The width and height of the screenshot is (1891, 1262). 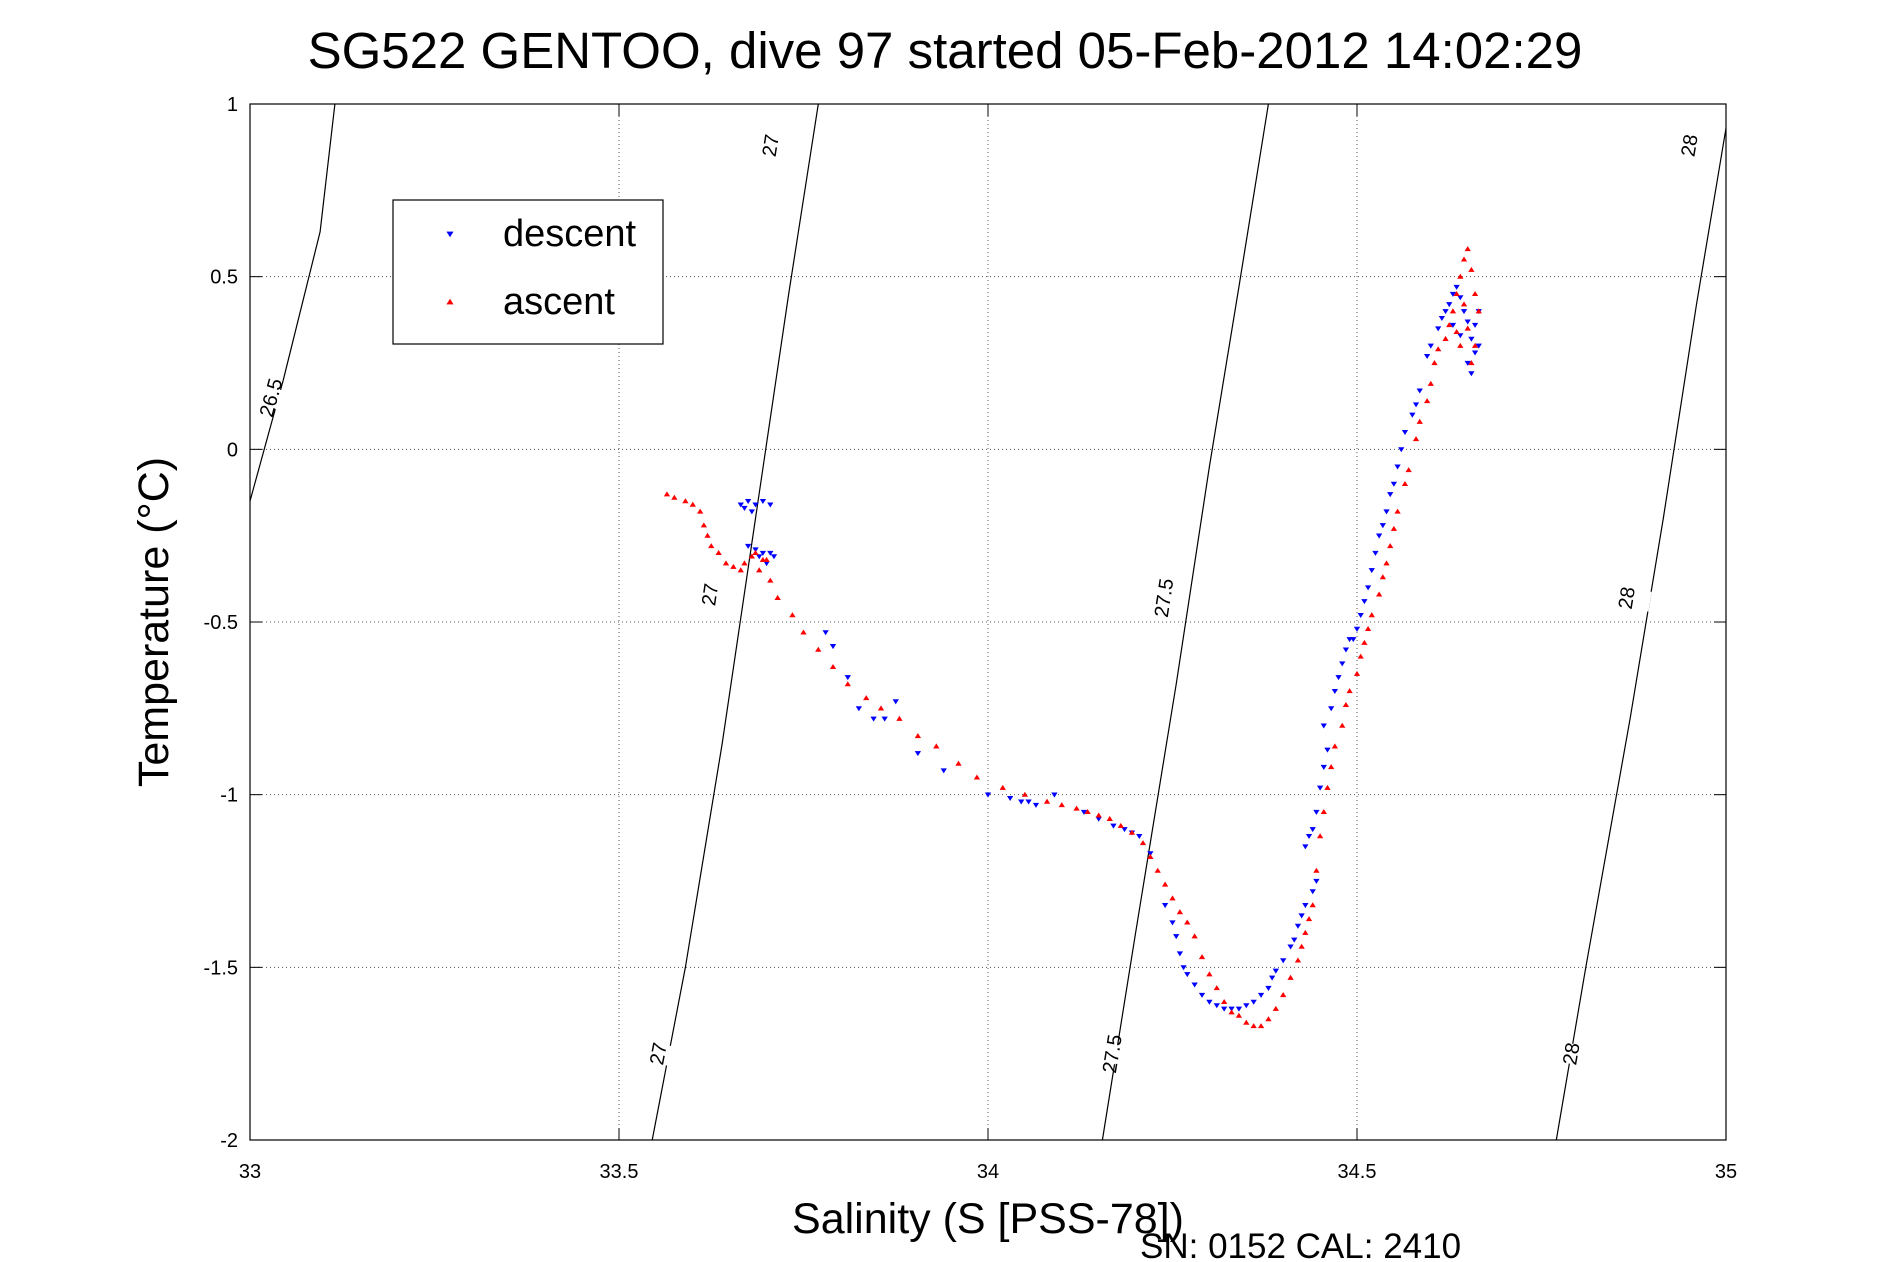 What do you see at coordinates (570, 234) in the screenshot?
I see `legend-label-descent: descent` at bounding box center [570, 234].